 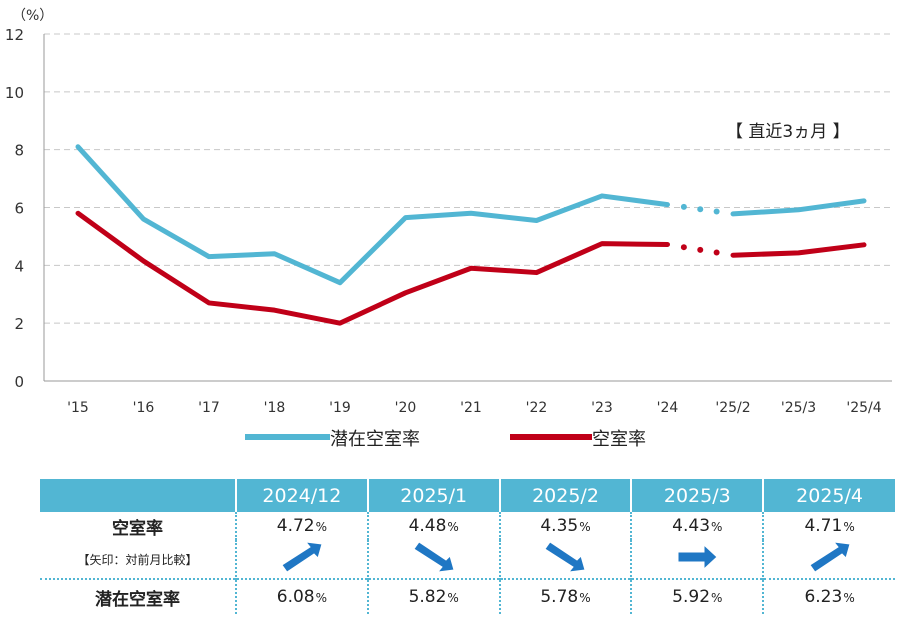 I want to click on x-tick-label: '18, so click(x=275, y=408).